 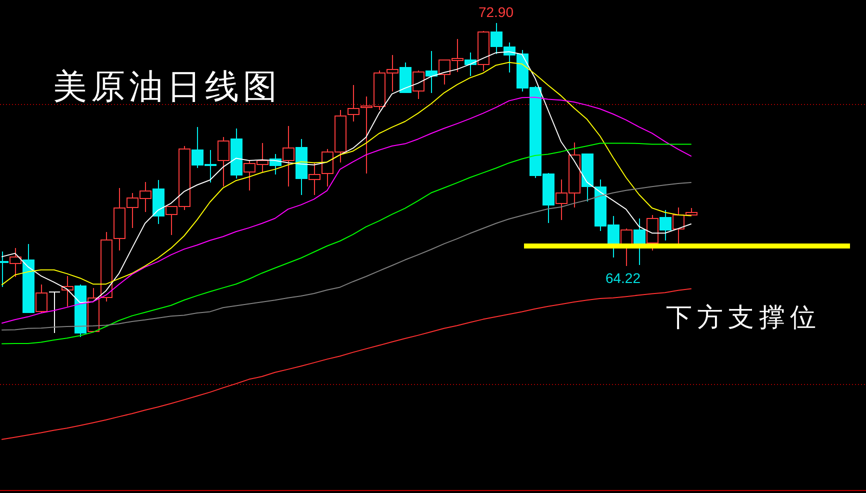 What do you see at coordinates (167, 87) in the screenshot?
I see `title: 美原油日线图` at bounding box center [167, 87].